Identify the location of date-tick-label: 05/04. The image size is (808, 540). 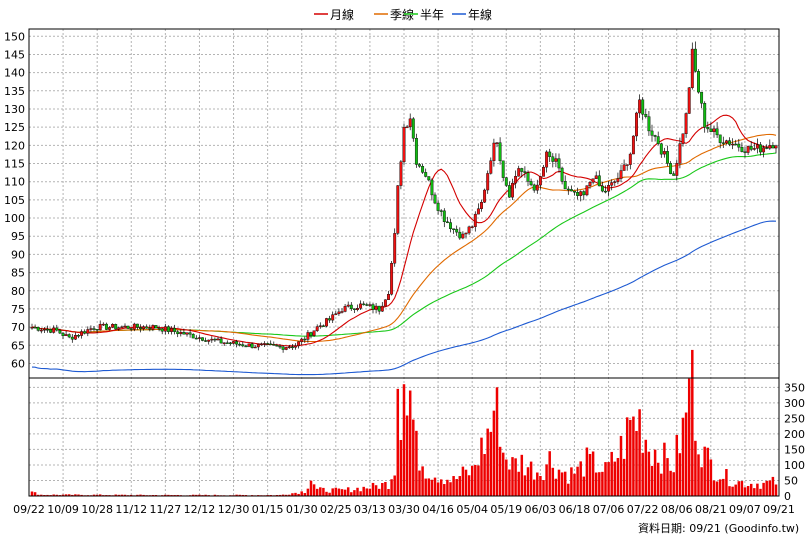
(472, 509).